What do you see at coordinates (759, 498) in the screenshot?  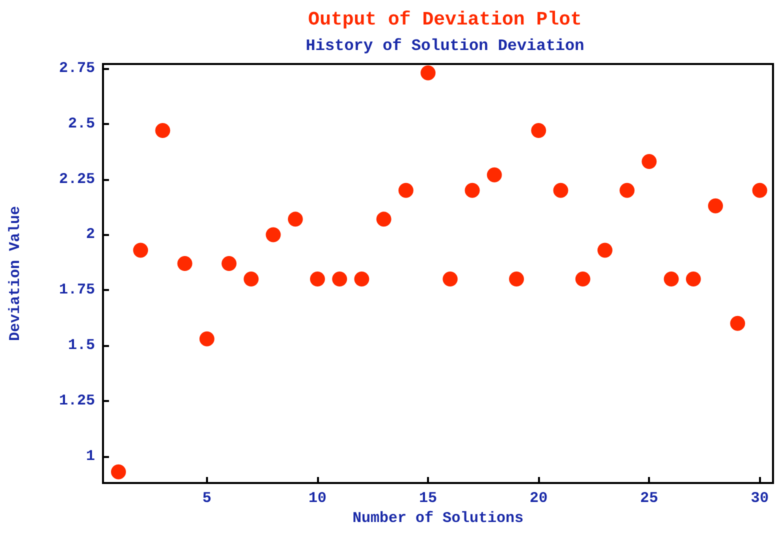 I see `x-tick-label: 30` at bounding box center [759, 498].